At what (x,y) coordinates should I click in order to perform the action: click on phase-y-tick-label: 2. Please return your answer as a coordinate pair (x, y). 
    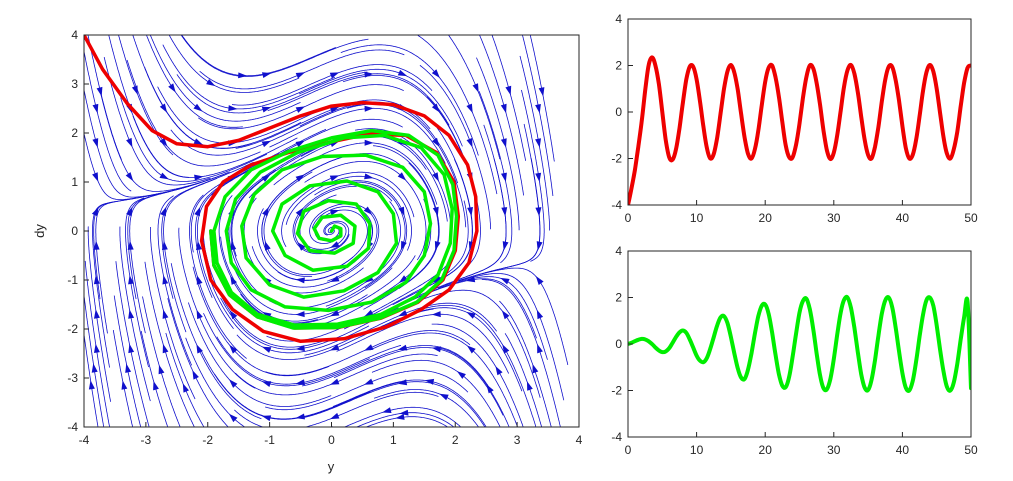
    Looking at the image, I should click on (74, 133).